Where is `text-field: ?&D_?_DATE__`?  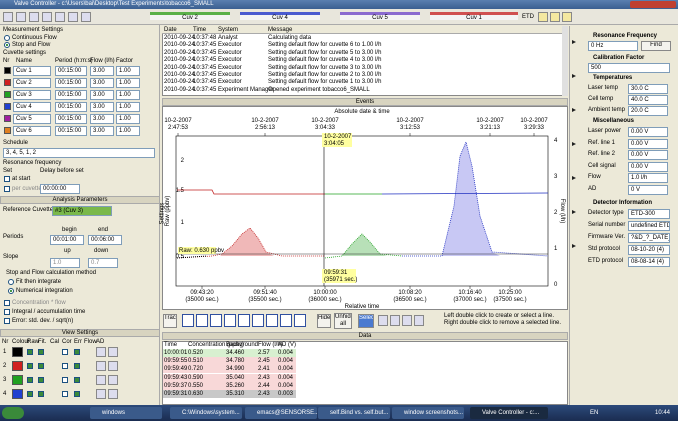
text-field: ?&D_?_DATE__ is located at coordinates (649, 238).